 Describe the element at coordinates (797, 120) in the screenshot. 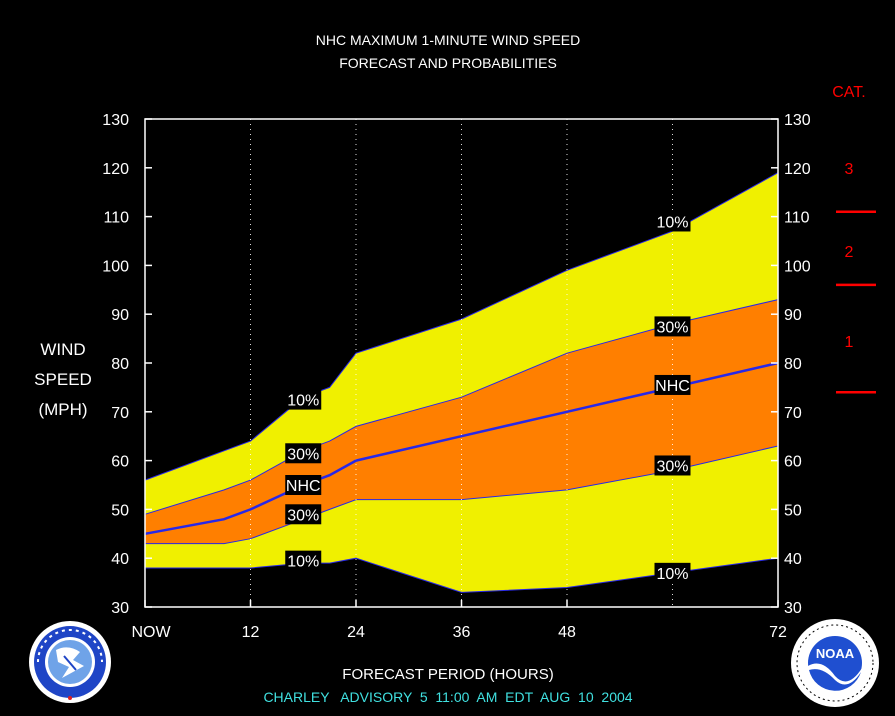

I see `y-tick-label-right-130: 130` at that location.